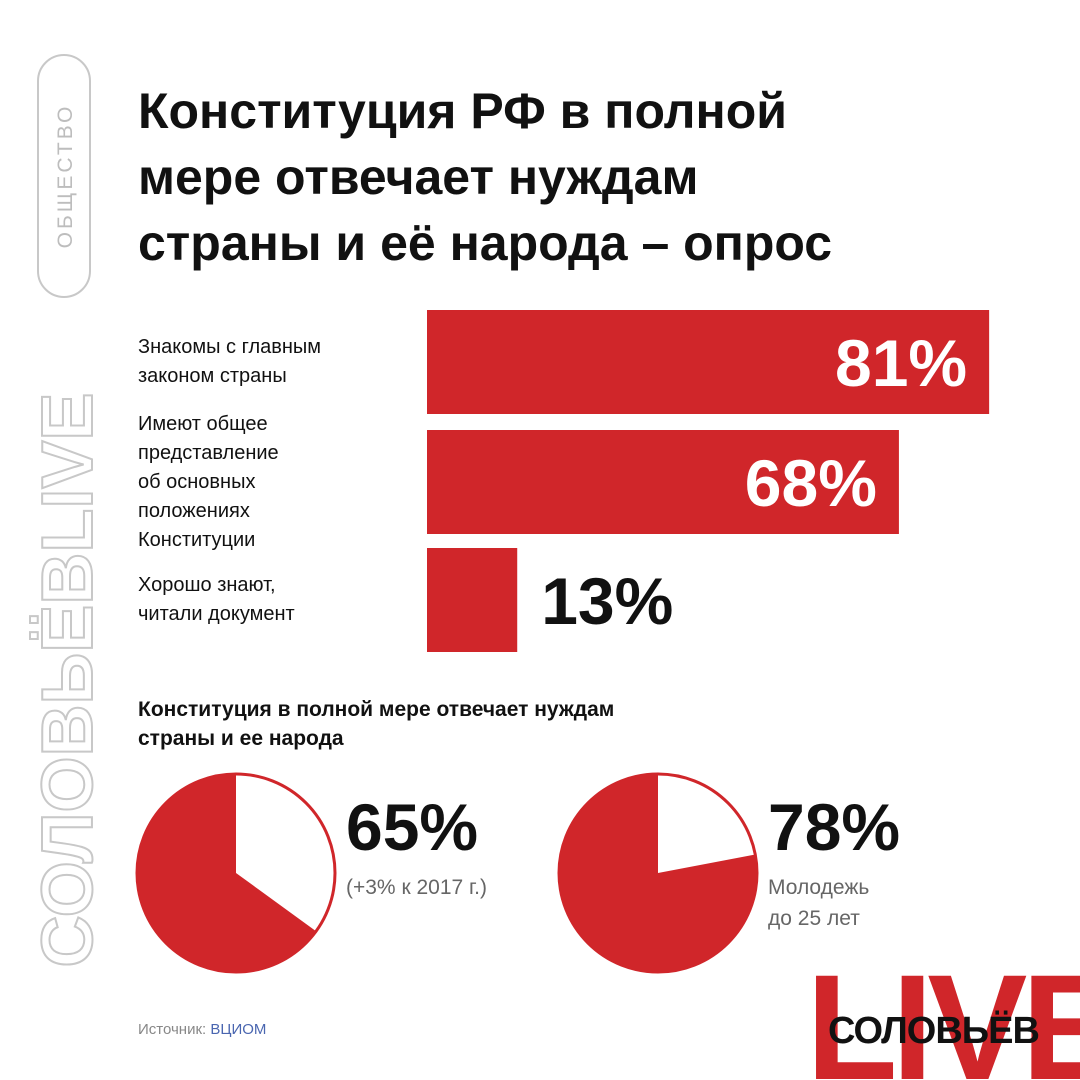 Image resolution: width=1080 pixels, height=1080 pixels. I want to click on source-name: ВЦИОМ, so click(238, 1029).